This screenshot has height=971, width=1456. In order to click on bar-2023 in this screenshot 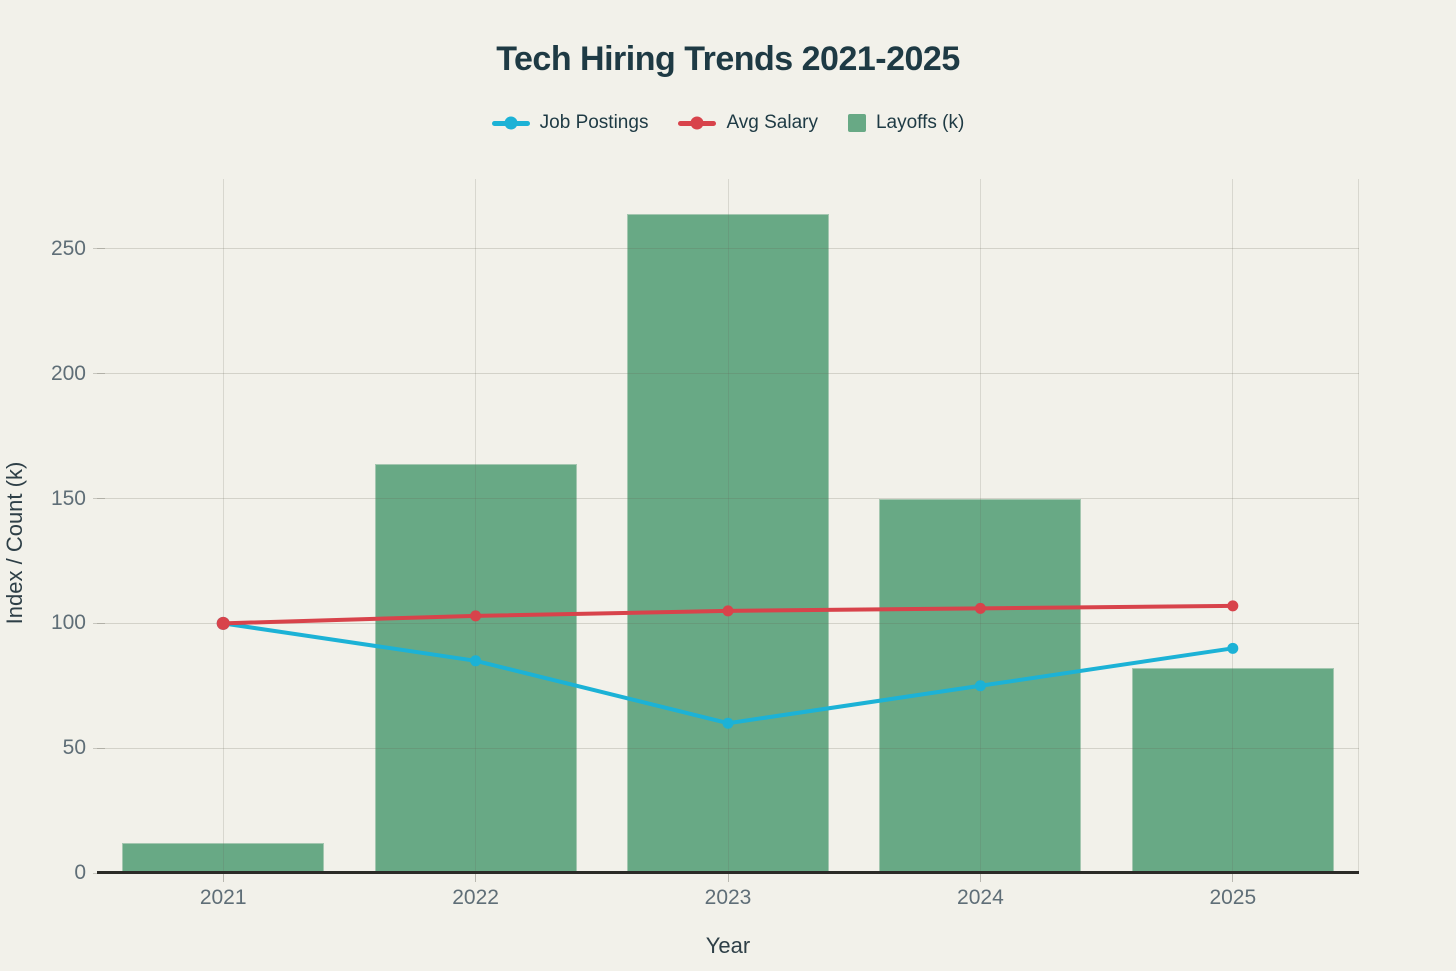, I will do `click(728, 543)`.